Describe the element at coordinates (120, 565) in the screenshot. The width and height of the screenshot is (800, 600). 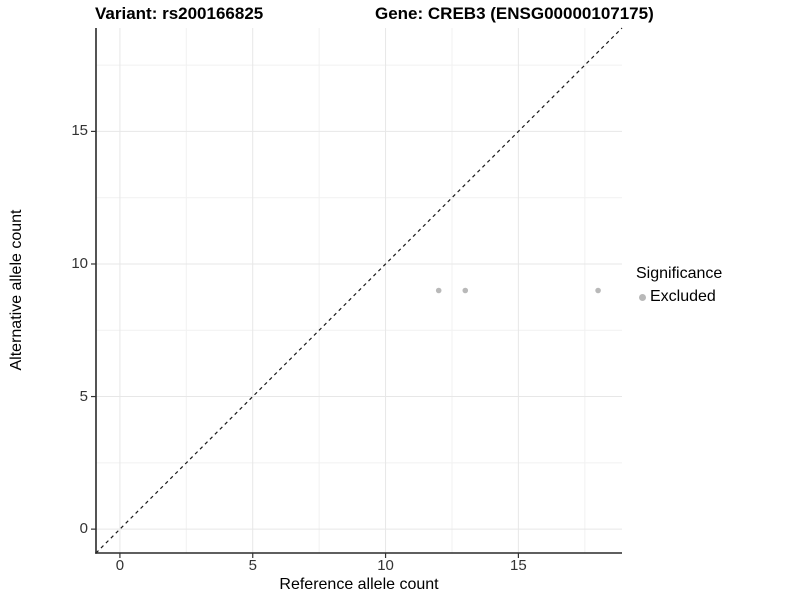
I see `x-tick-label: 0` at that location.